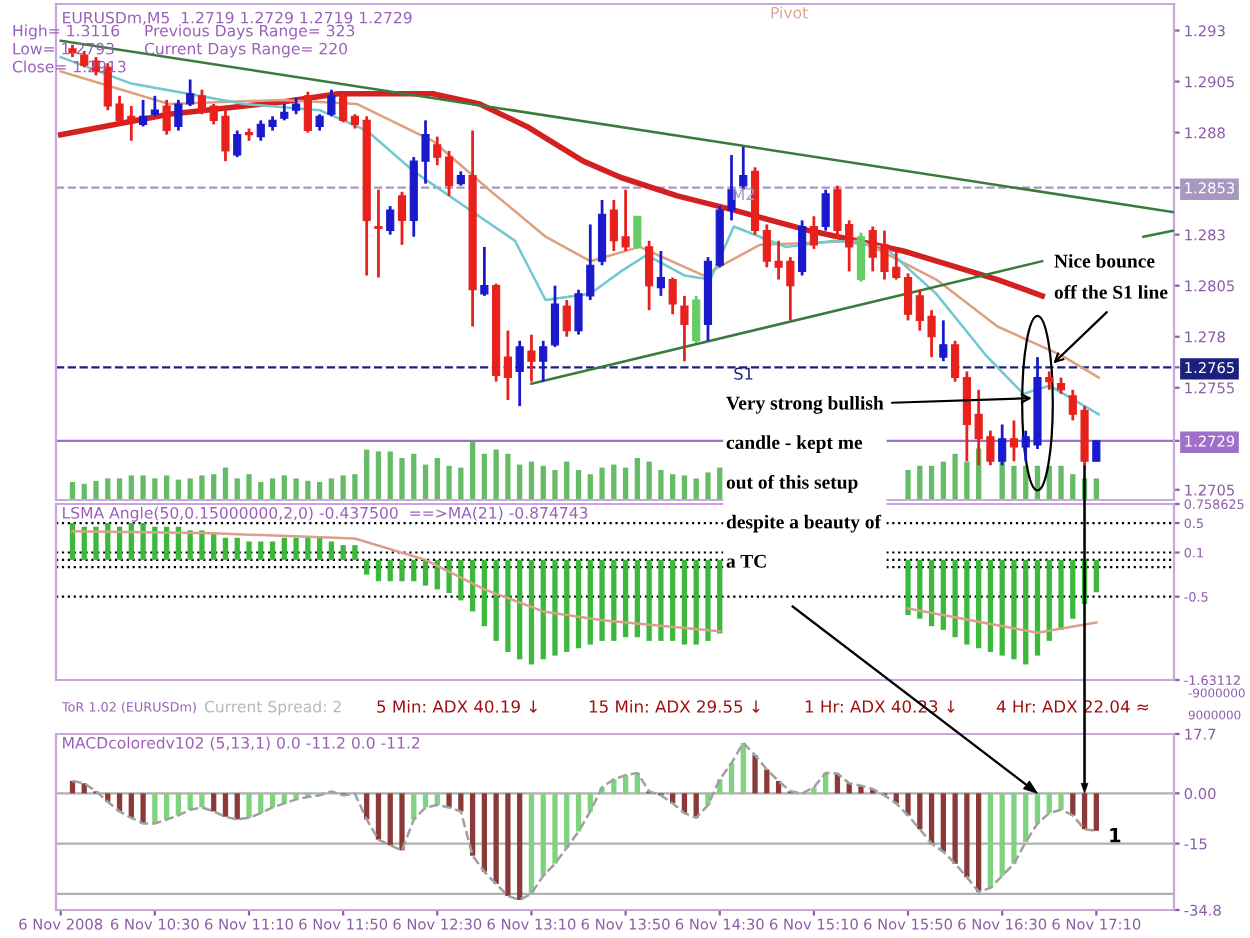  Describe the element at coordinates (805, 482) in the screenshot. I see `annotation: Very strong bullish candle - kept me out of this setup despite a beauty of a TC` at that location.